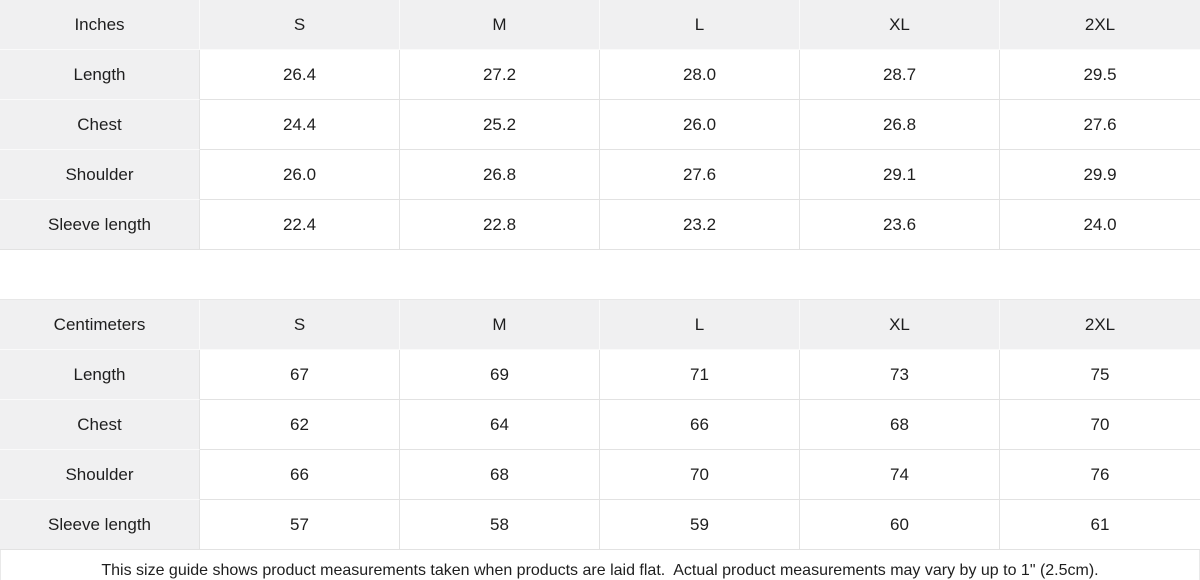 This screenshot has height=580, width=1200. Describe the element at coordinates (1100, 475) in the screenshot. I see `measurement-cell: 76` at that location.